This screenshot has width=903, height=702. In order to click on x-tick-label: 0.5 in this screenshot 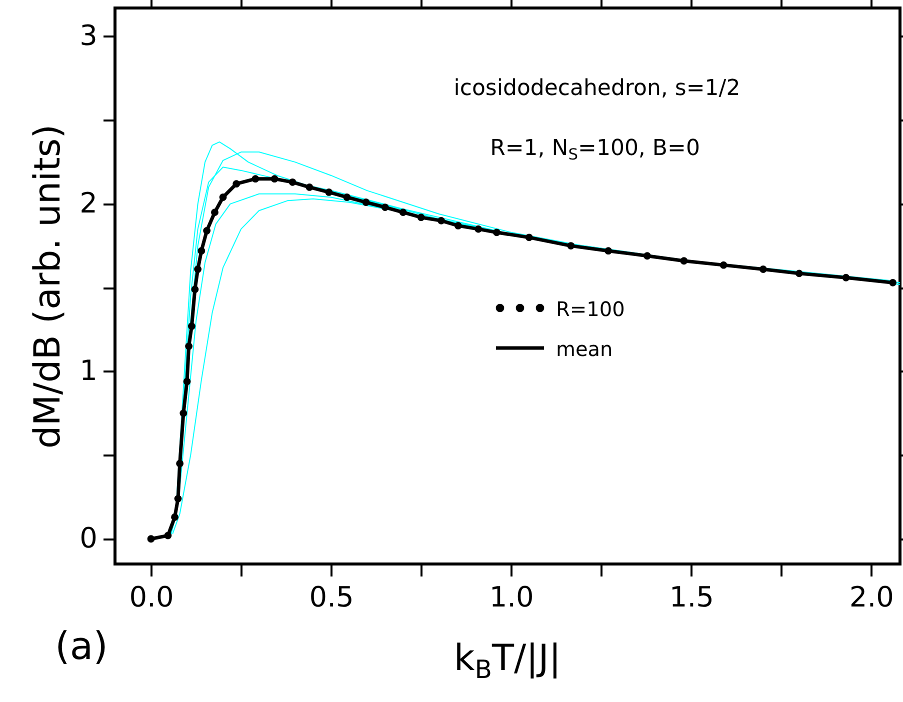, I will do `click(331, 597)`.